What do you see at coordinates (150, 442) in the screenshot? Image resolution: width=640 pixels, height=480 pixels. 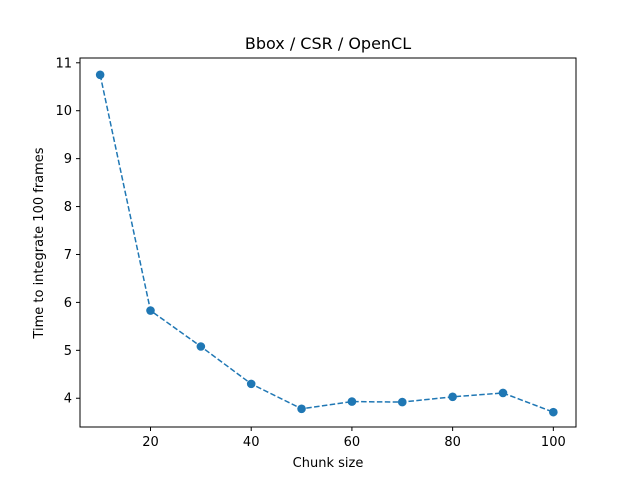 I see `x-tick-label: 20` at bounding box center [150, 442].